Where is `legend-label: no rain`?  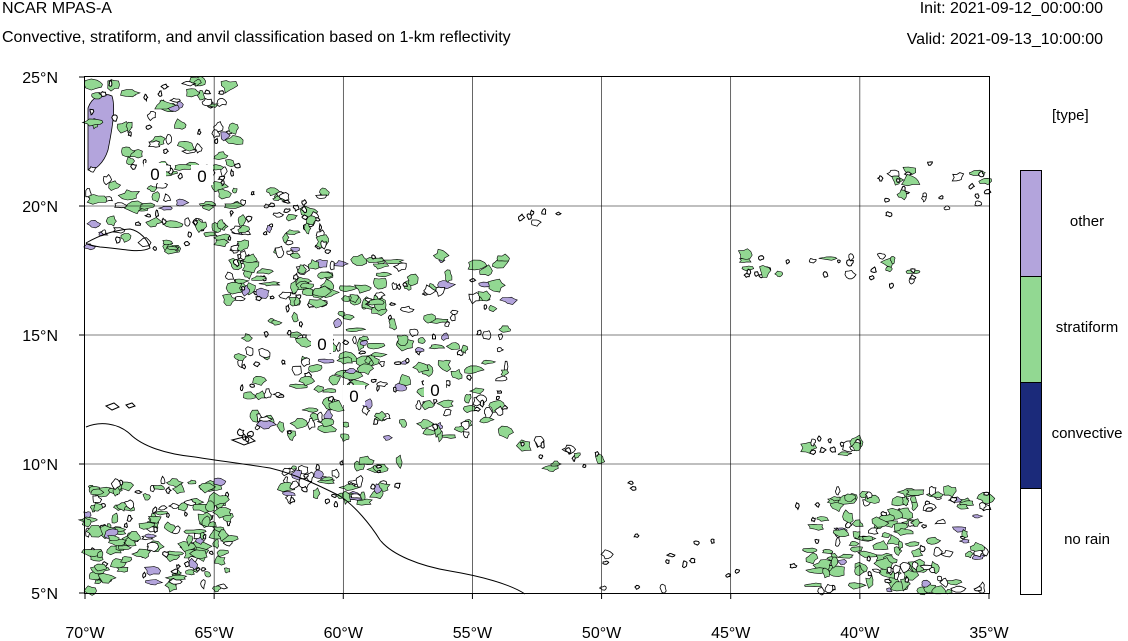
legend-label: no rain is located at coordinates (1087, 539).